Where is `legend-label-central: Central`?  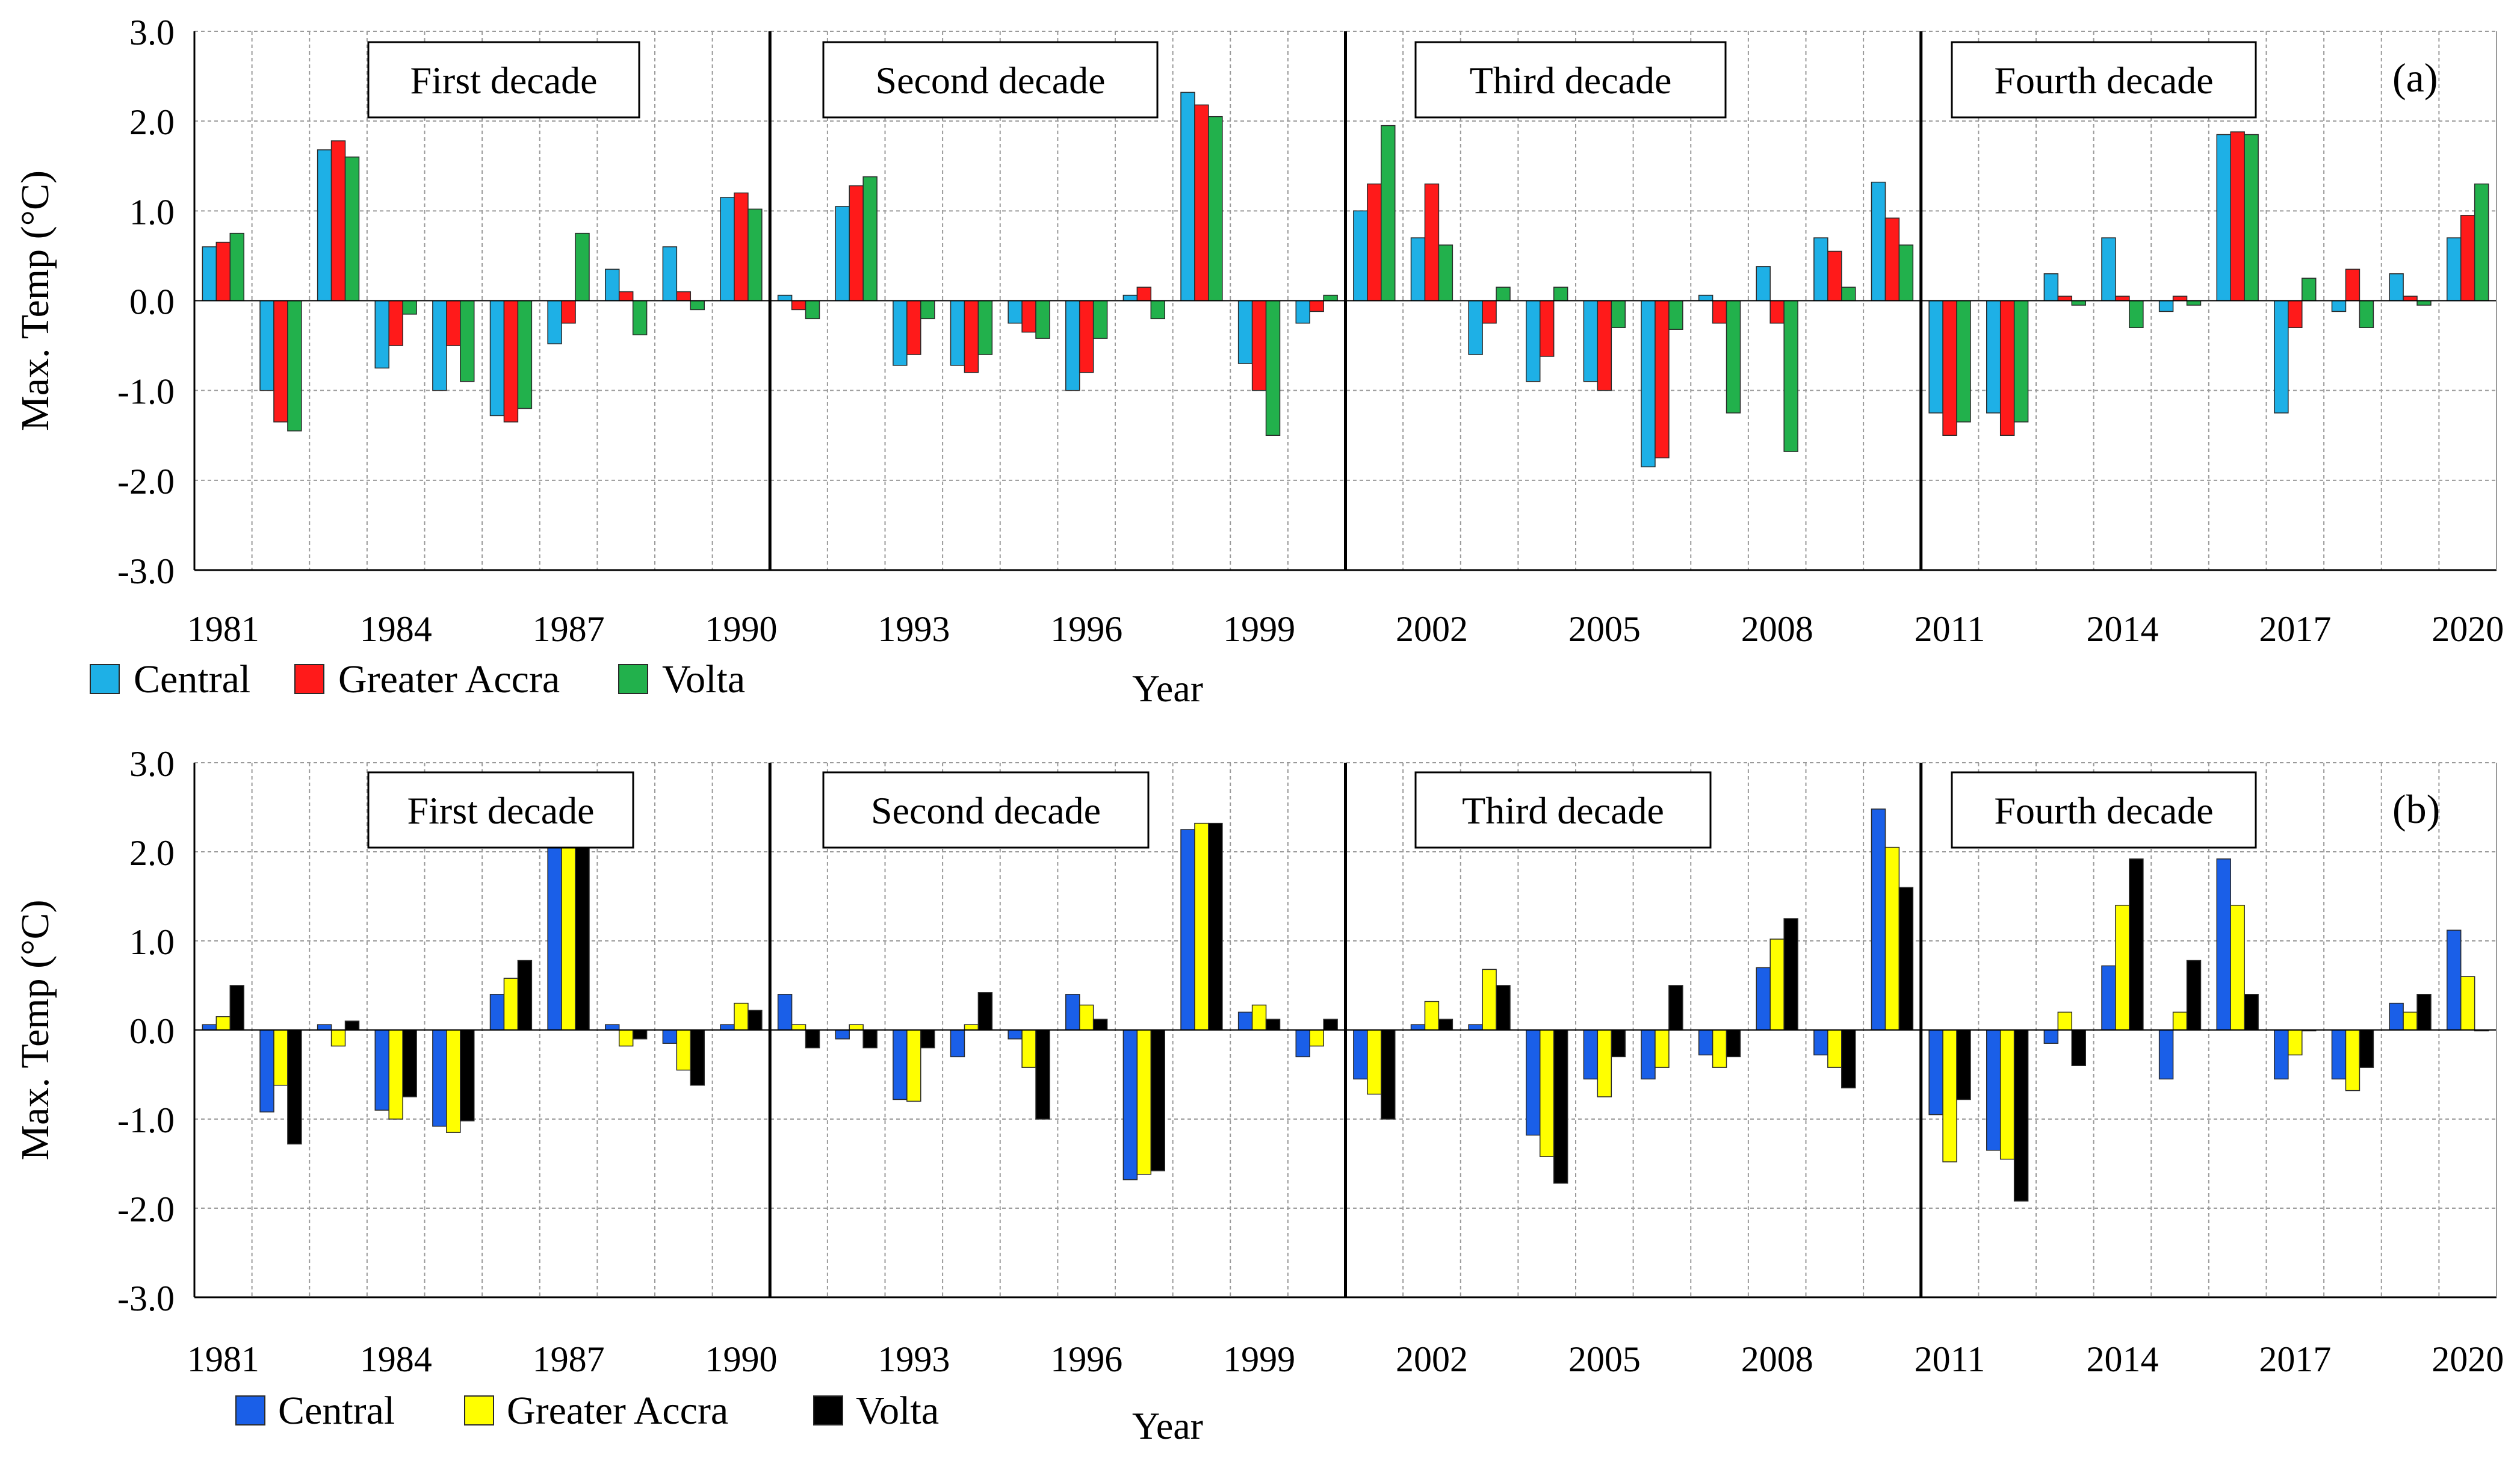
legend-label-central: Central is located at coordinates (192, 679).